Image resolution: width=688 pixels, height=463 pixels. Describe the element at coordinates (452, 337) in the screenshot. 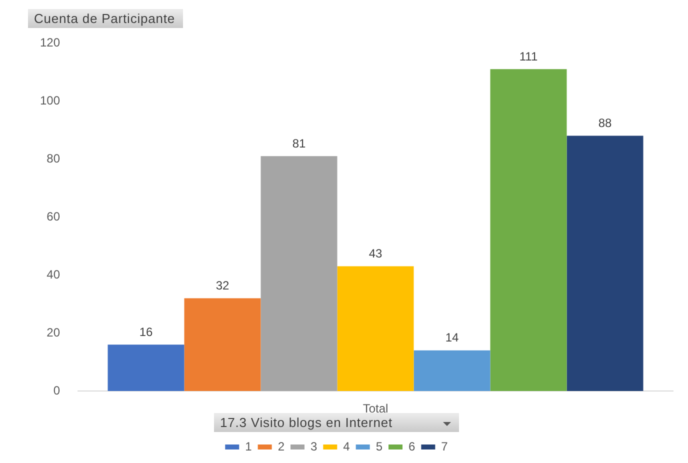

I see `data-label: 14` at that location.